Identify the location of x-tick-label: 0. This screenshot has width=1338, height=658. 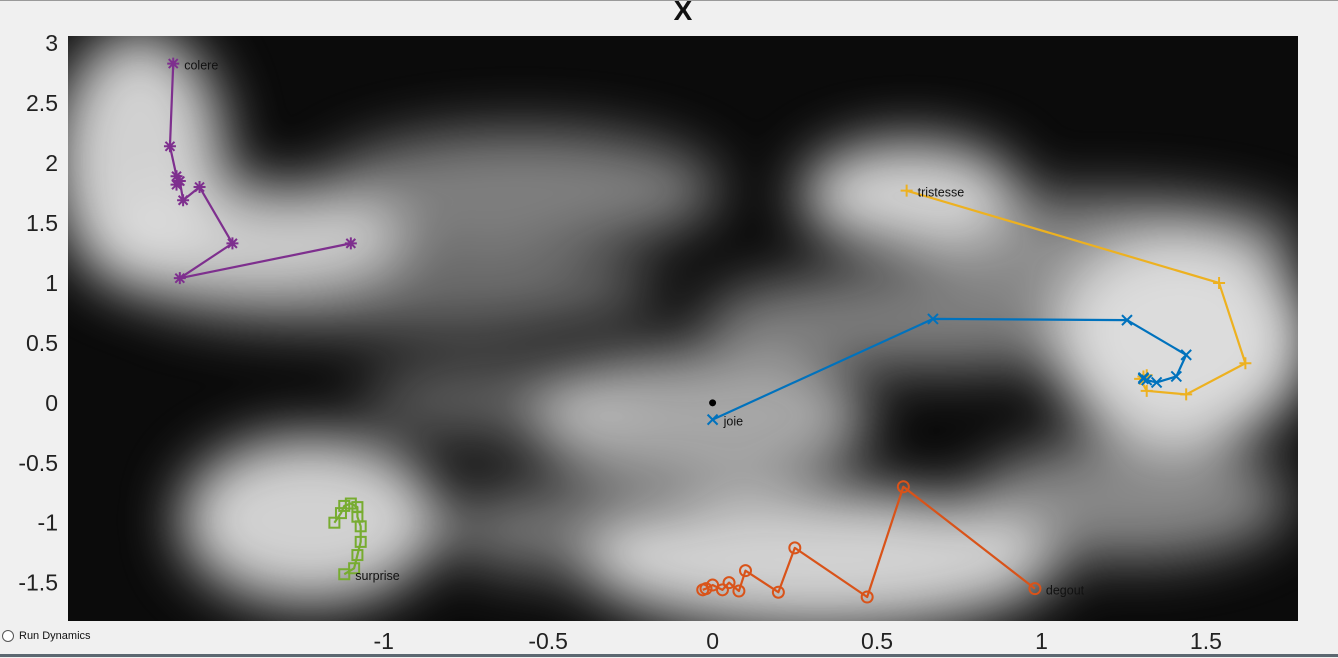
(712, 641).